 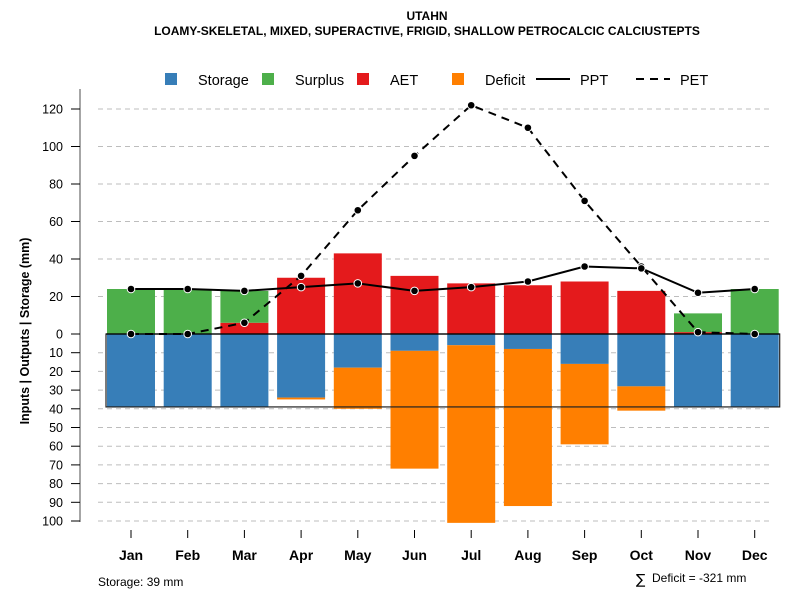 What do you see at coordinates (414, 555) in the screenshot?
I see `x-tick-label: Jun` at bounding box center [414, 555].